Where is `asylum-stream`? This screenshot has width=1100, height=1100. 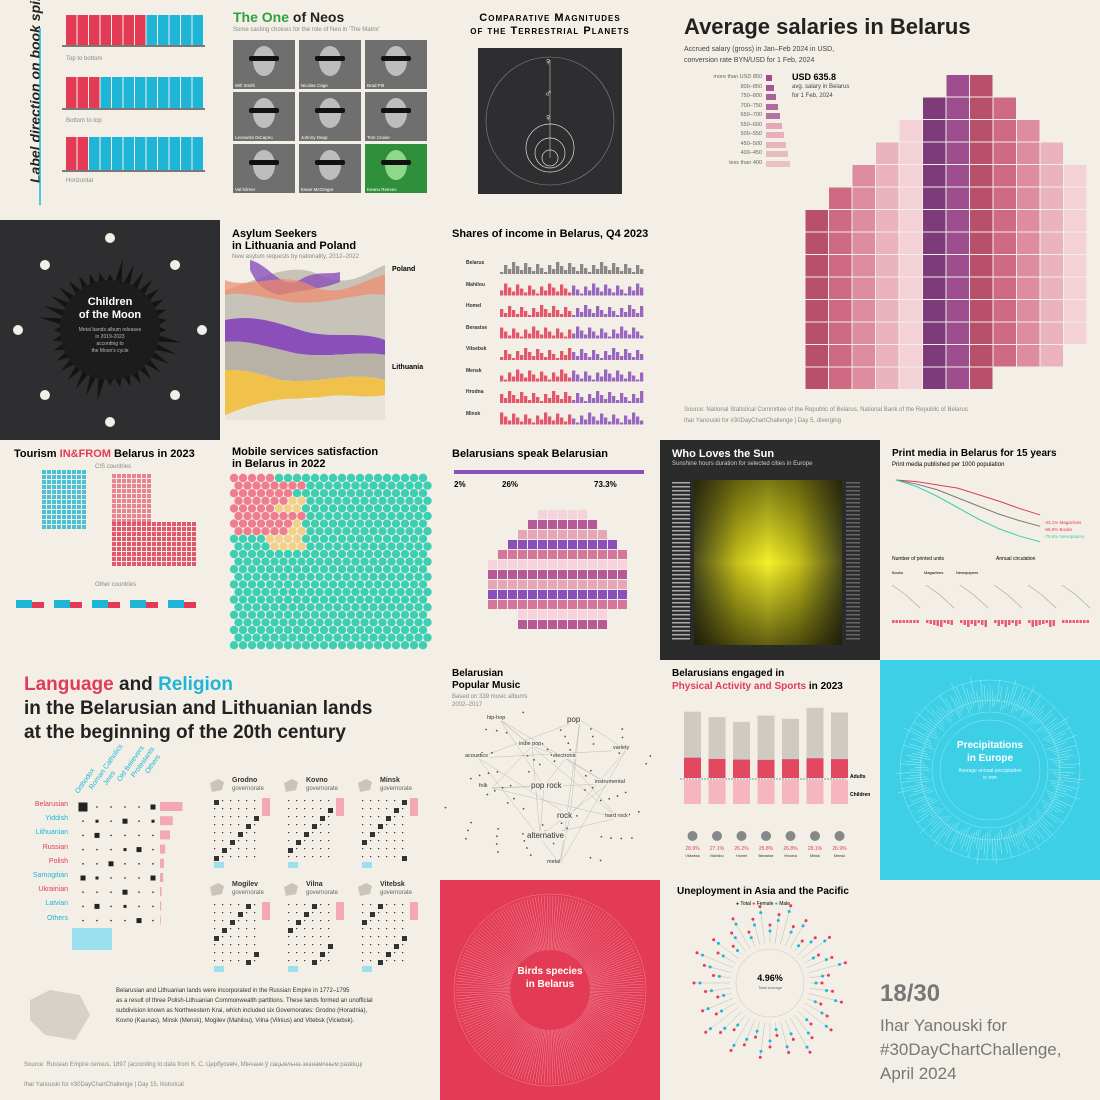
asylum-stream is located at coordinates (305, 340).